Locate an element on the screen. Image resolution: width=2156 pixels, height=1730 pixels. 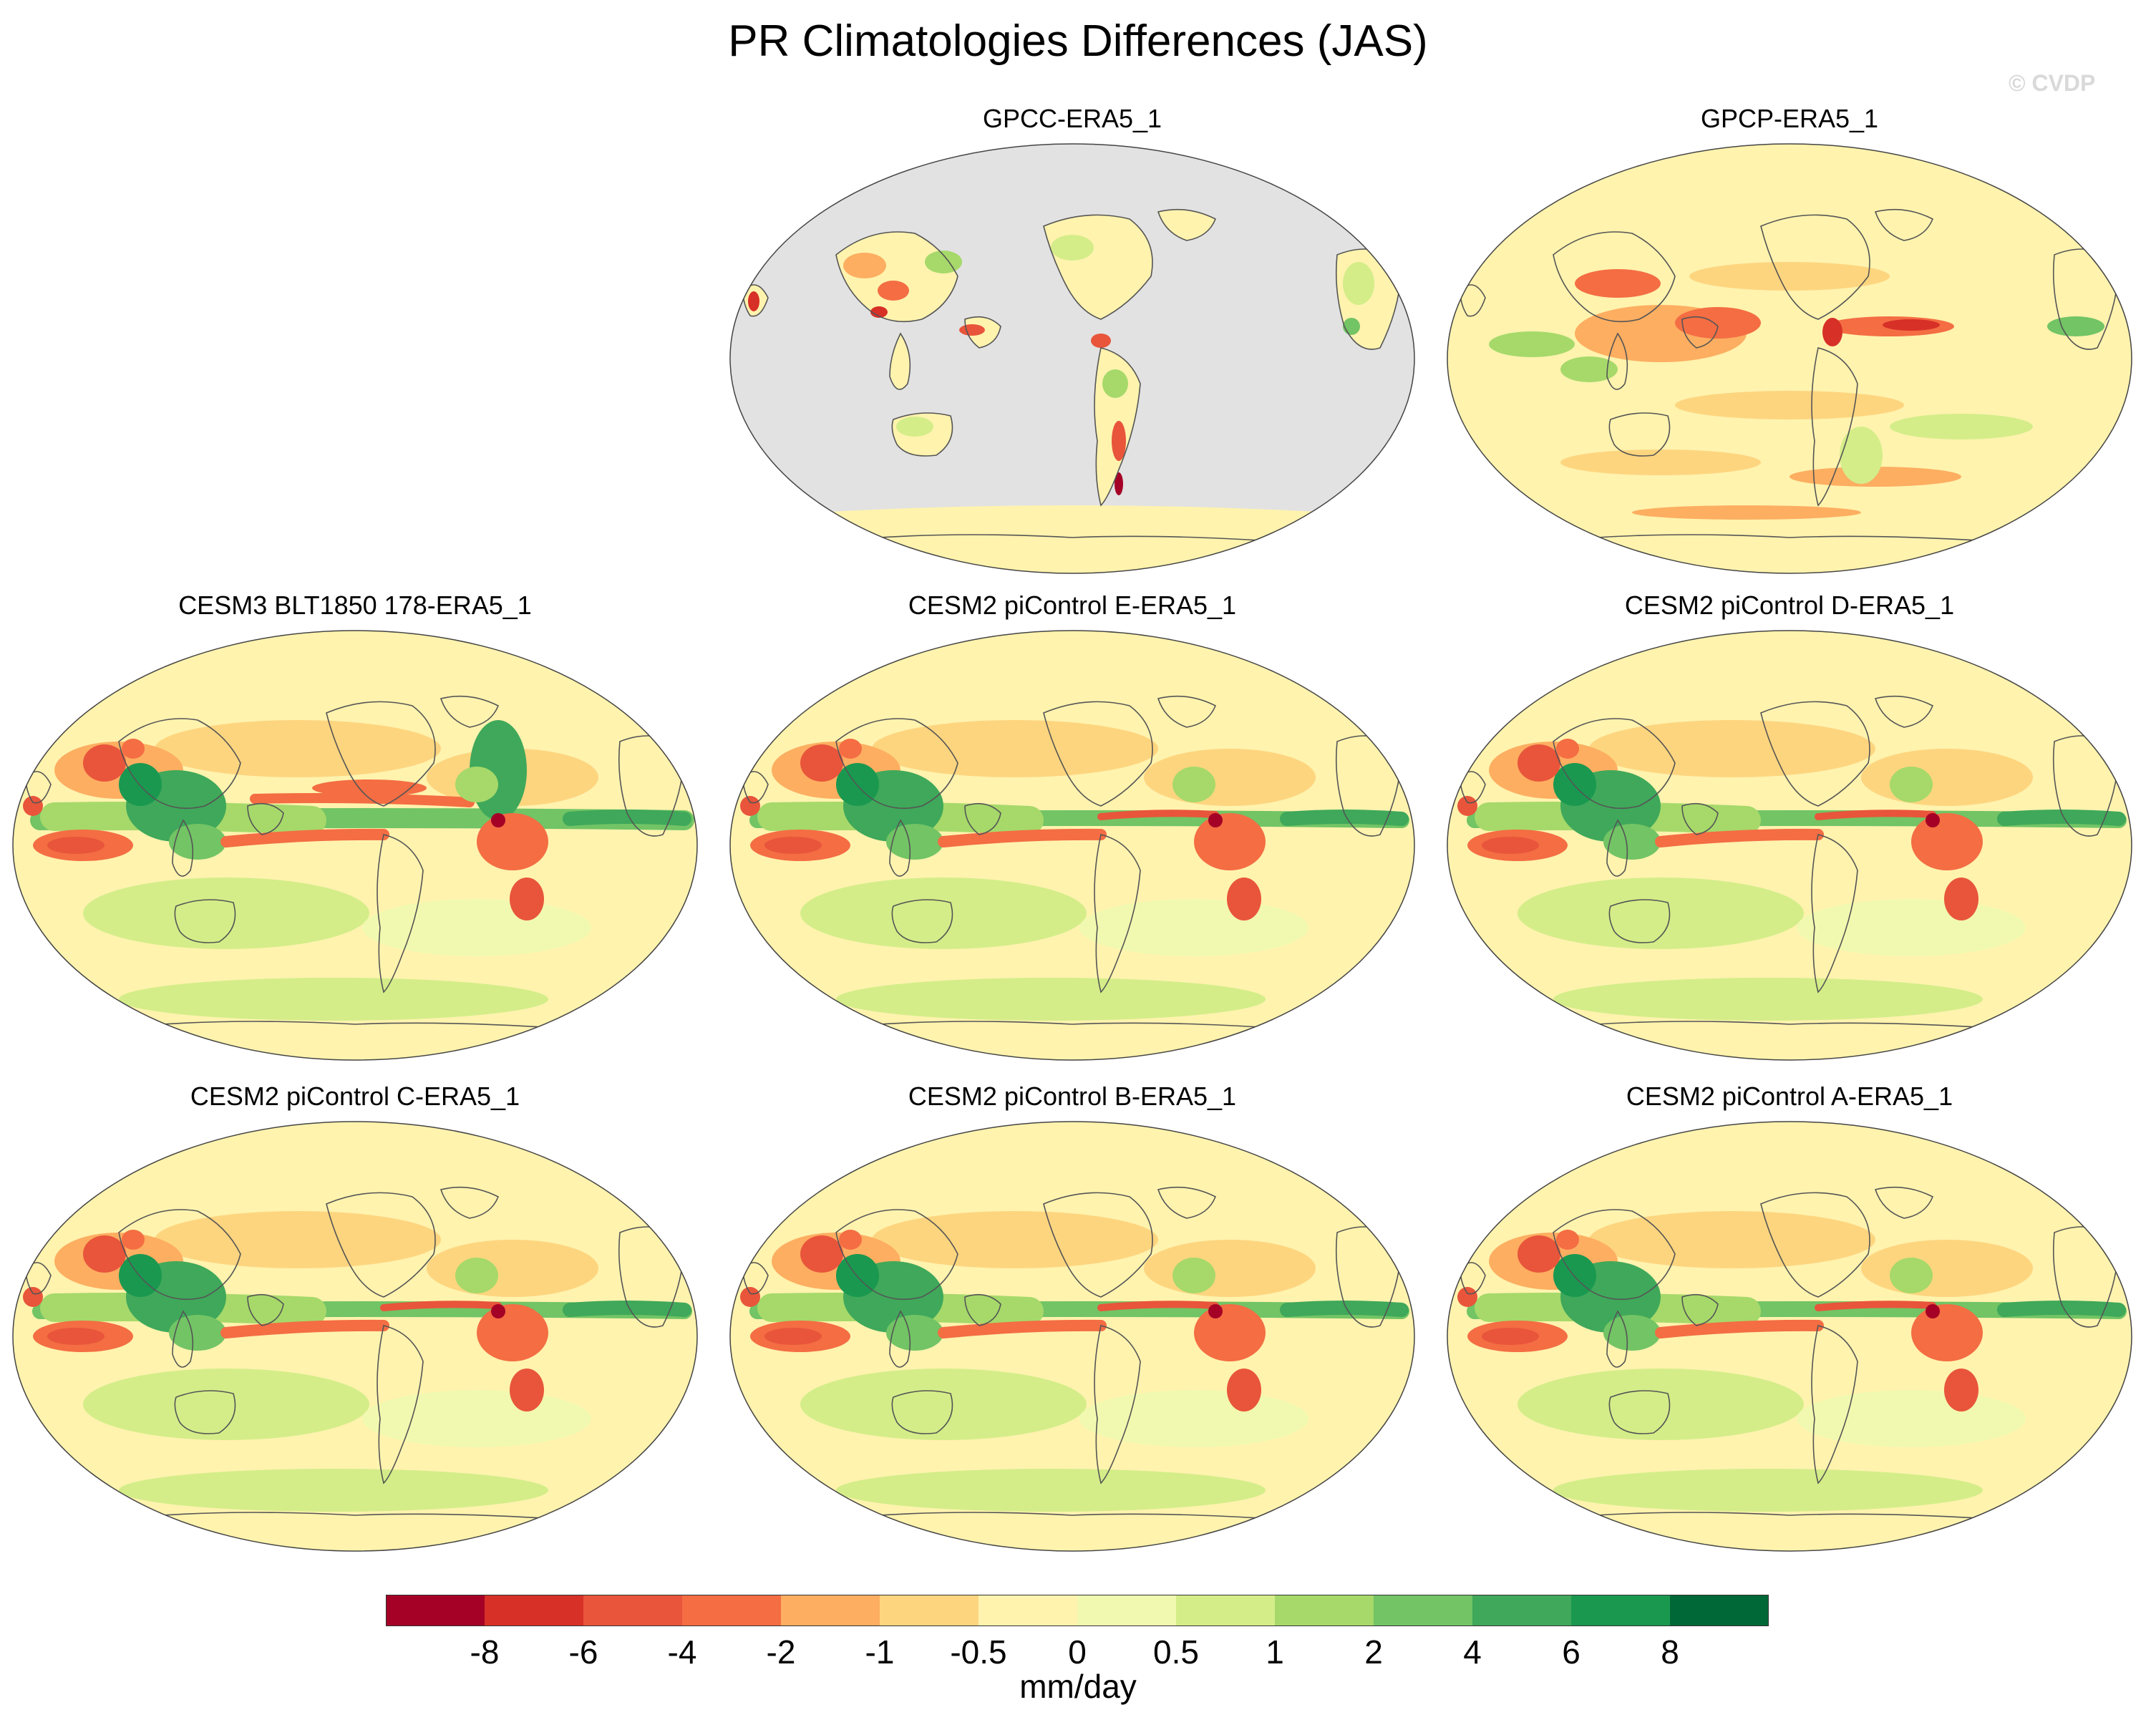
map-panel-gpcc: GPCC-ERA5_1 is located at coordinates (1072, 341).